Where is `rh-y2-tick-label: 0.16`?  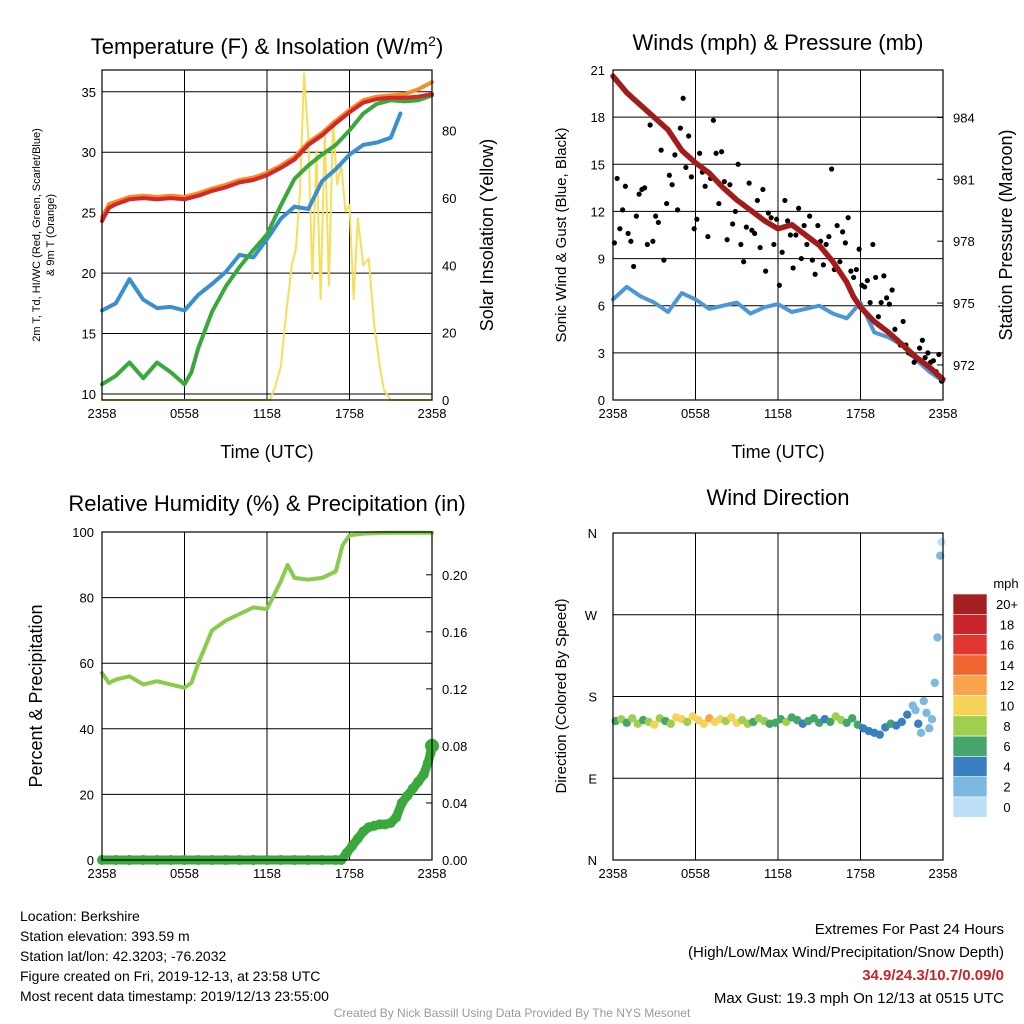 rh-y2-tick-label: 0.16 is located at coordinates (454, 632).